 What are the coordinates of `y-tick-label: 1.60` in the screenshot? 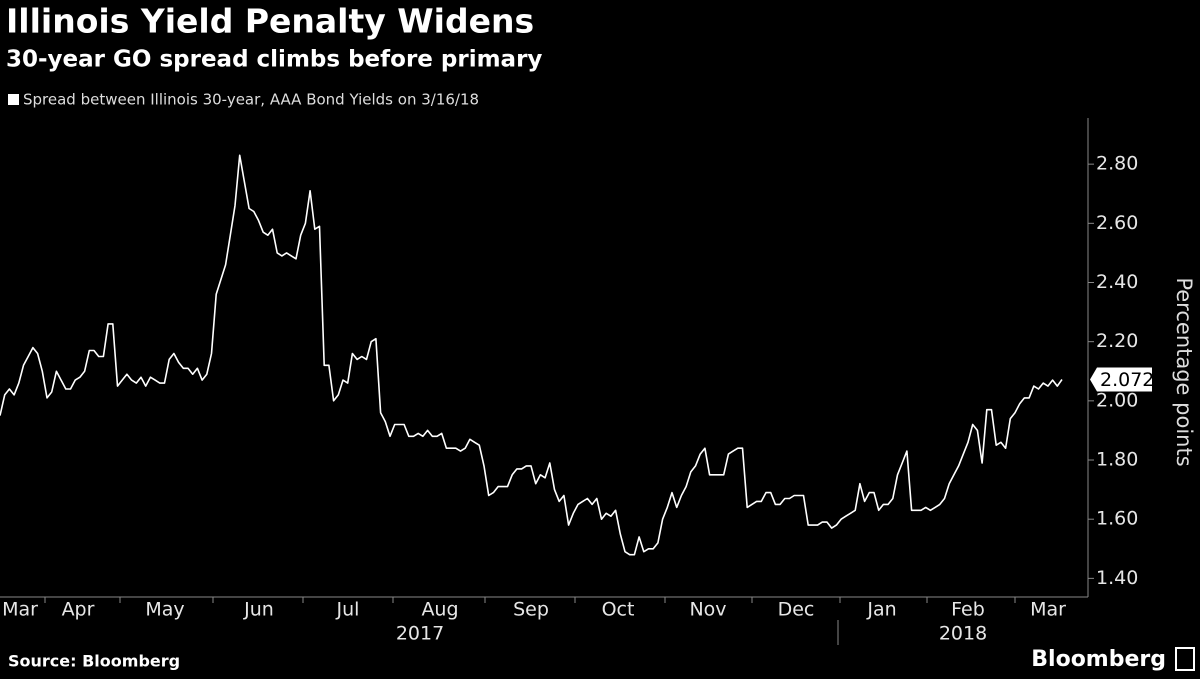 It's located at (1117, 519).